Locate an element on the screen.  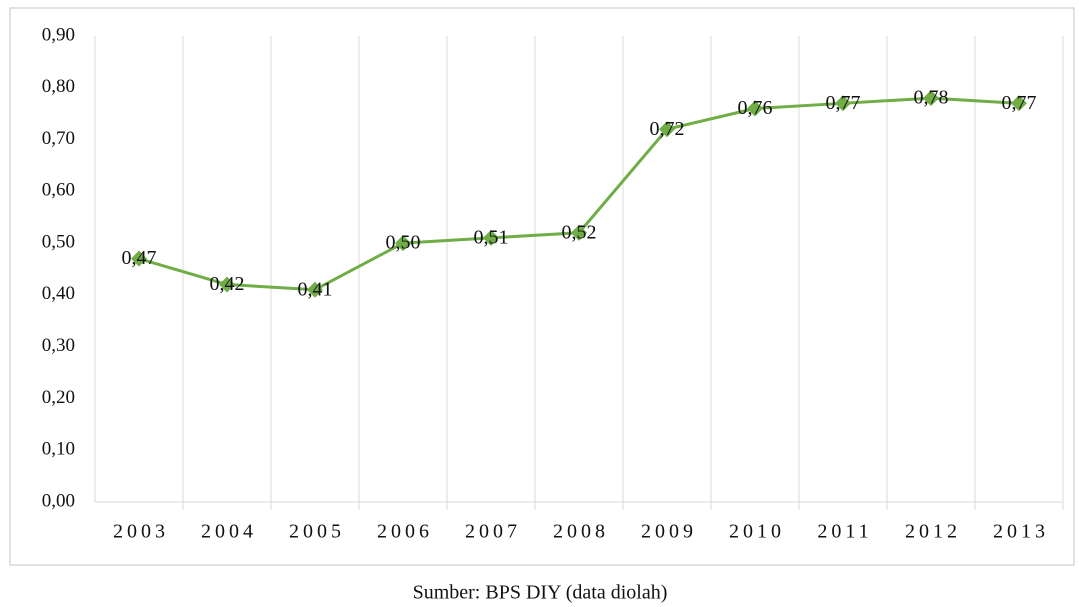
x-tick-label: 2009 is located at coordinates (669, 532).